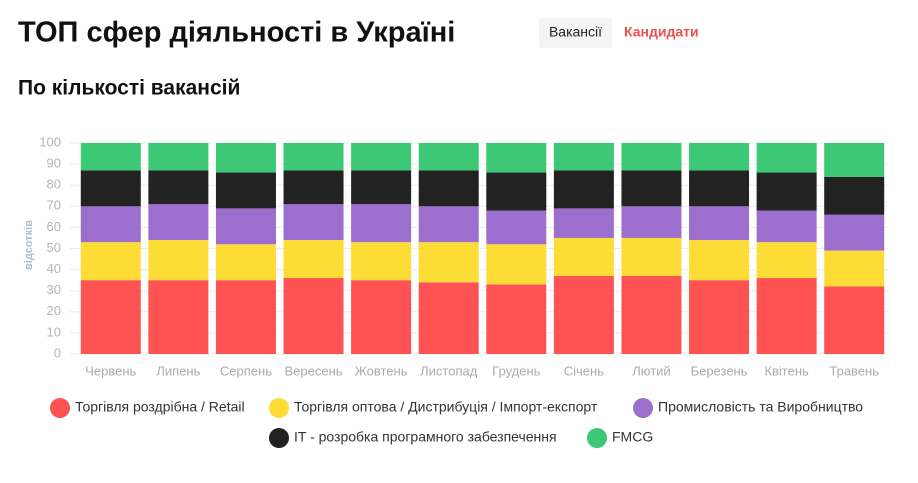 The image size is (918, 483). I want to click on y-tick-label: 80, so click(54, 184).